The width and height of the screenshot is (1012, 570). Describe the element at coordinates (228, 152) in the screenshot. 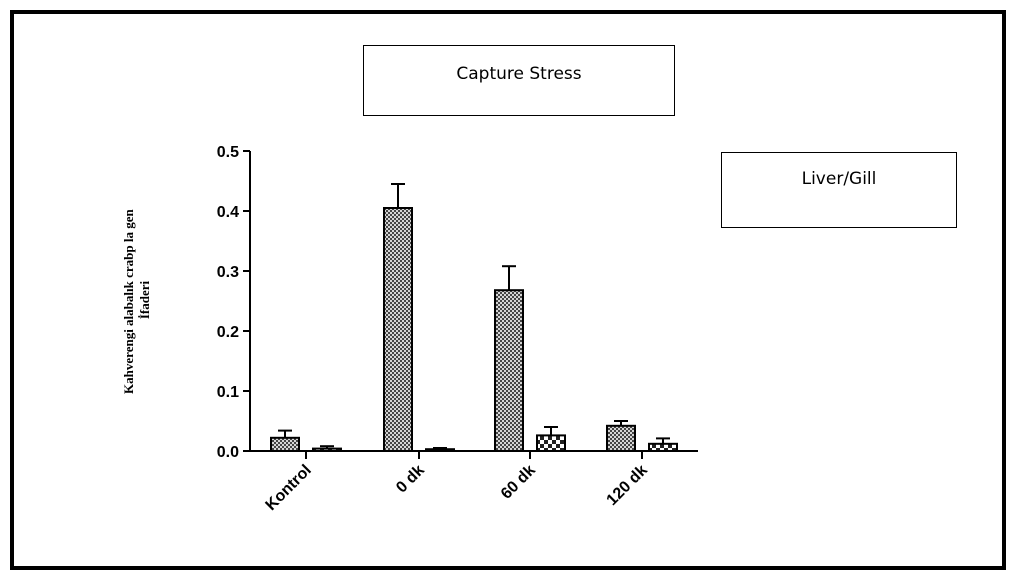

I see `y-tick-label: 0.5` at that location.